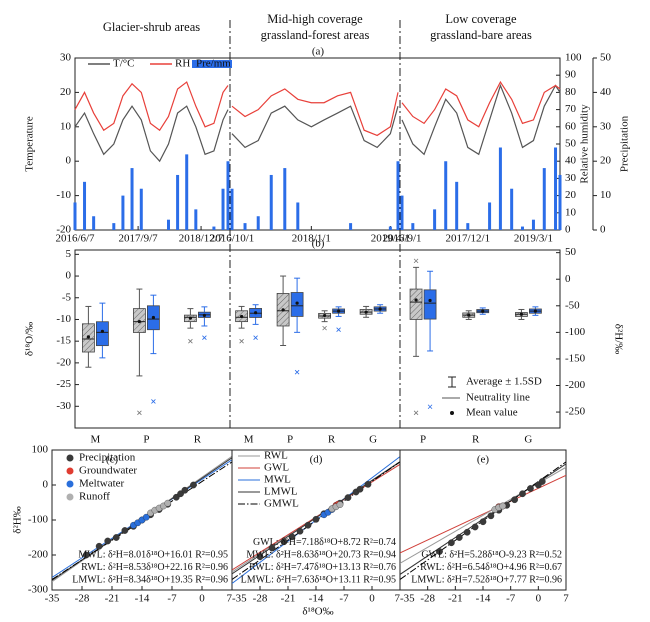  What do you see at coordinates (151, 27) in the screenshot?
I see `region-title: Glacier-shrub areas` at bounding box center [151, 27].